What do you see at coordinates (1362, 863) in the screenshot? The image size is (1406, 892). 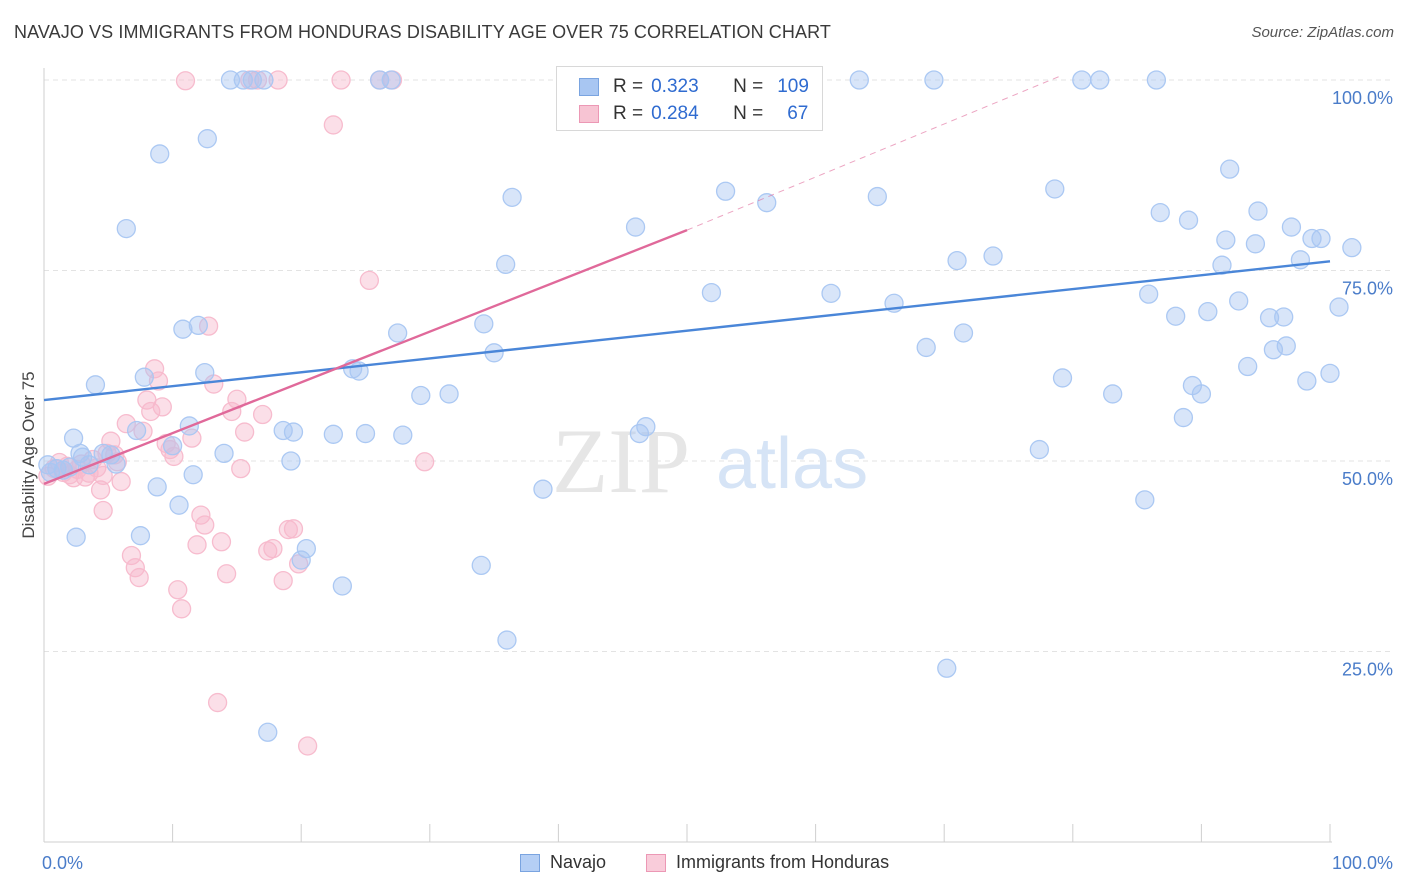 I see `x-tick-label: 100.0%` at bounding box center [1362, 863].